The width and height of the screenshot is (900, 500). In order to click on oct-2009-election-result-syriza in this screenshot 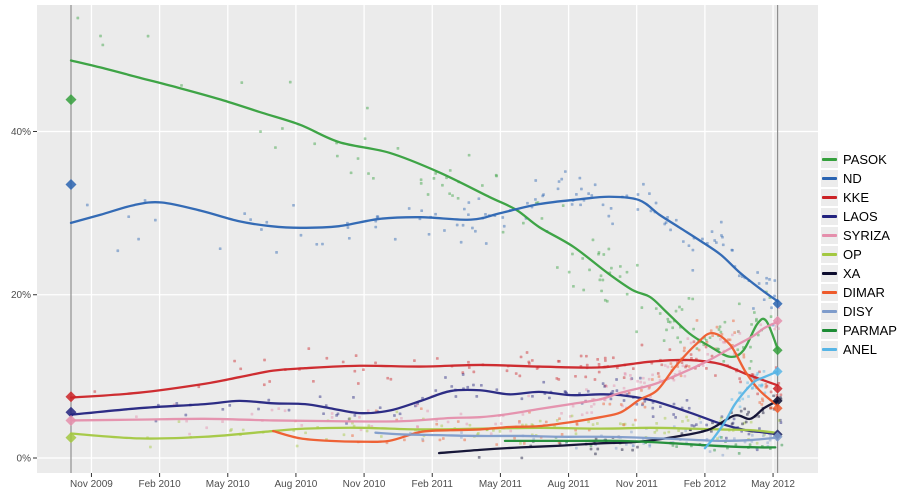, I will do `click(71, 420)`.